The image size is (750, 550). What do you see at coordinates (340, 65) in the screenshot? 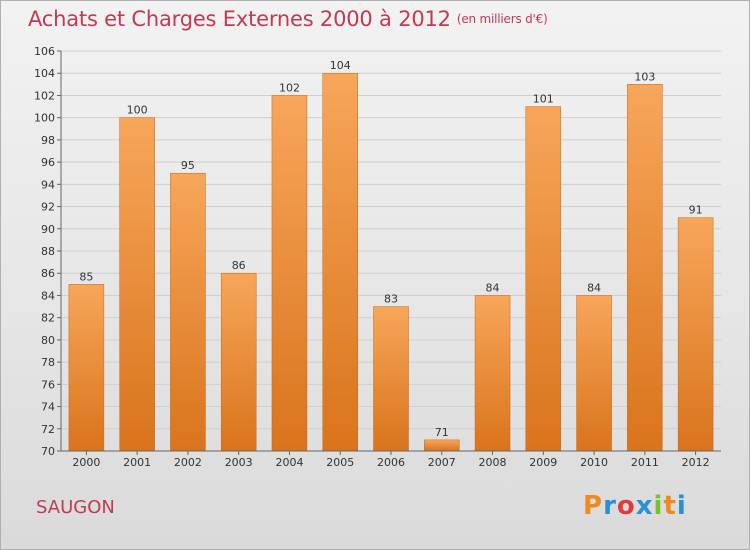
I see `bar-value-label: 104` at bounding box center [340, 65].